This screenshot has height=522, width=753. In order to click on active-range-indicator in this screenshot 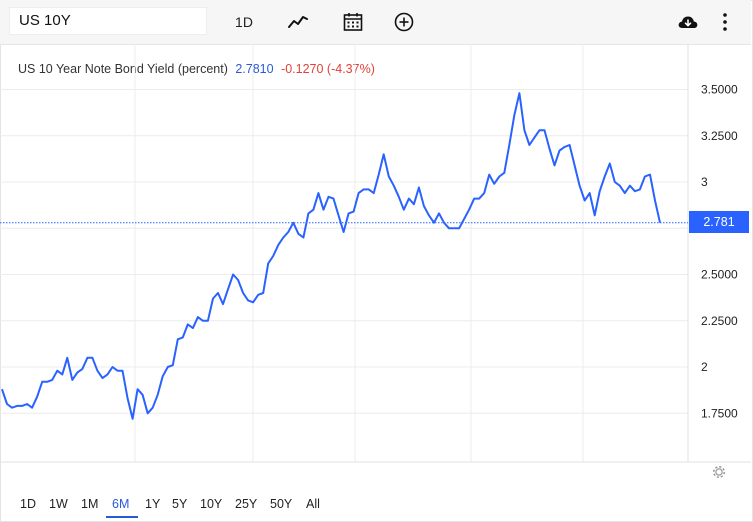, I will do `click(122, 517)`.